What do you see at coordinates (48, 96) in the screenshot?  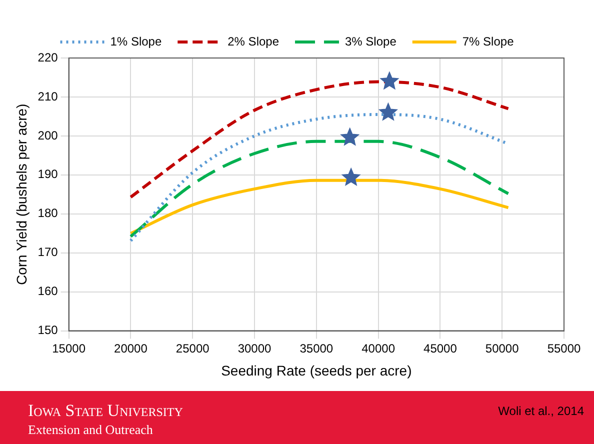 I see `y-tick-label: 210` at bounding box center [48, 96].